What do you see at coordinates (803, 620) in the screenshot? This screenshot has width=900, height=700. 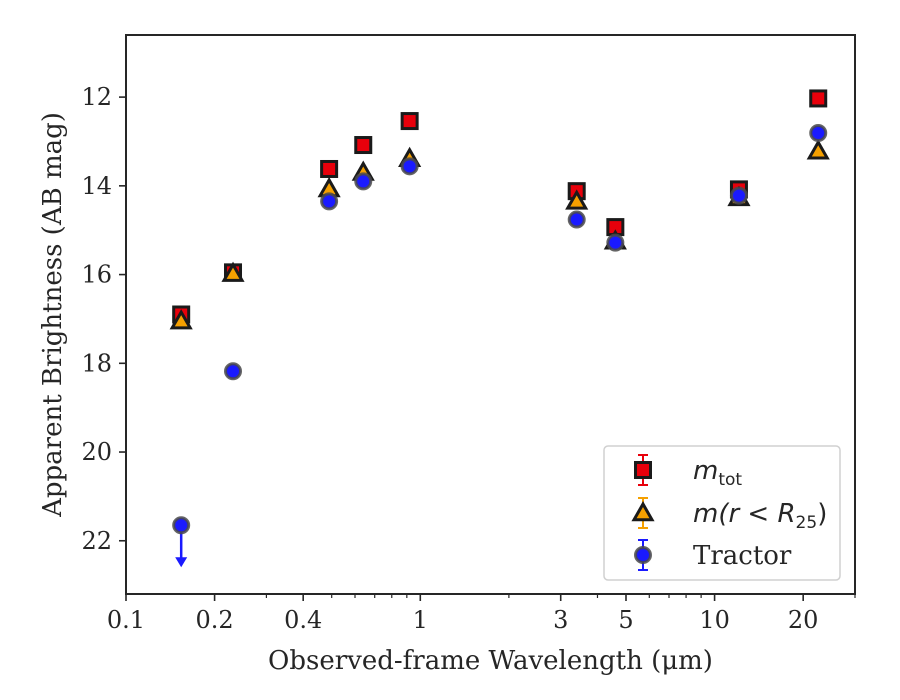 I see `x-tick-label: 20` at bounding box center [803, 620].